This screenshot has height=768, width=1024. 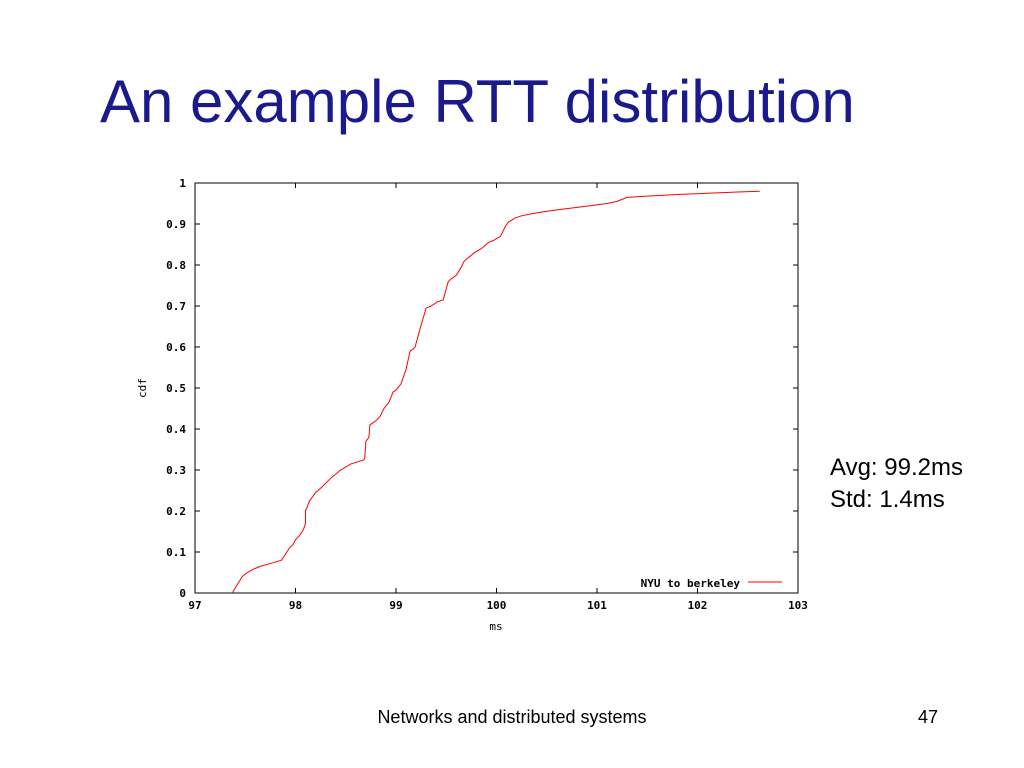 I want to click on y-axis-label: cdf, so click(x=142, y=388).